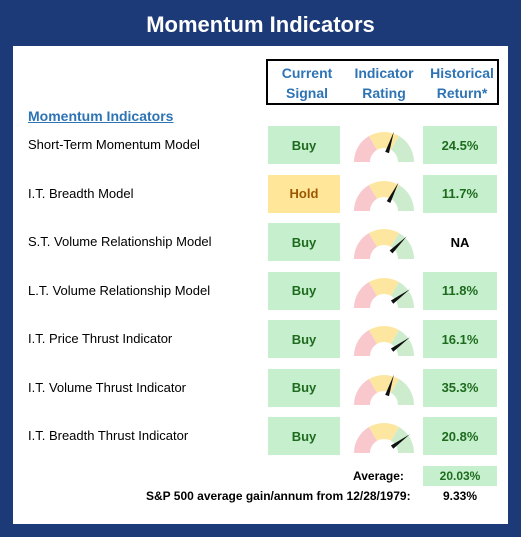 The width and height of the screenshot is (521, 537). I want to click on historical-return-value: 11.8%, so click(460, 290).